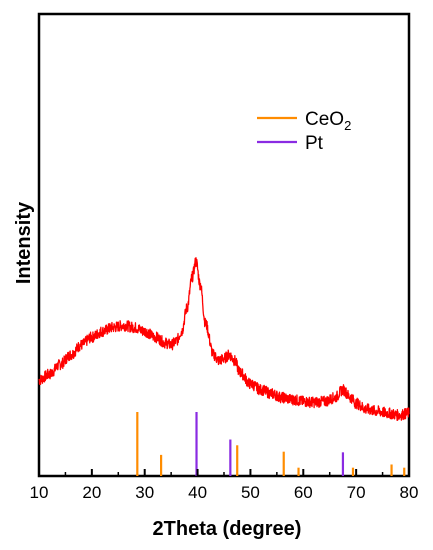 This screenshot has width=433, height=550. I want to click on legend-label: Pt, so click(314, 143).